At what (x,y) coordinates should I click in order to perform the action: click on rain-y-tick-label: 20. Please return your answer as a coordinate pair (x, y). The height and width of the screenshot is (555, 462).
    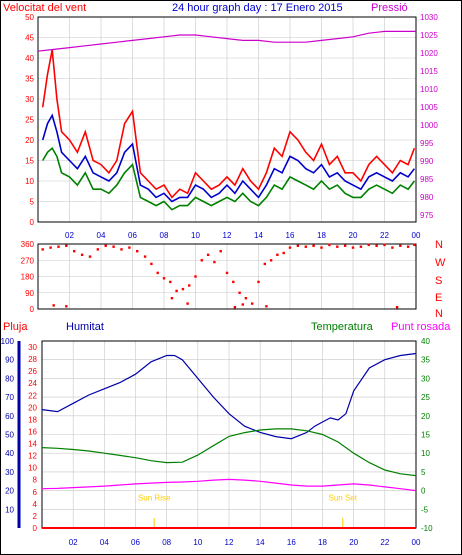
    Looking at the image, I should click on (32, 407).